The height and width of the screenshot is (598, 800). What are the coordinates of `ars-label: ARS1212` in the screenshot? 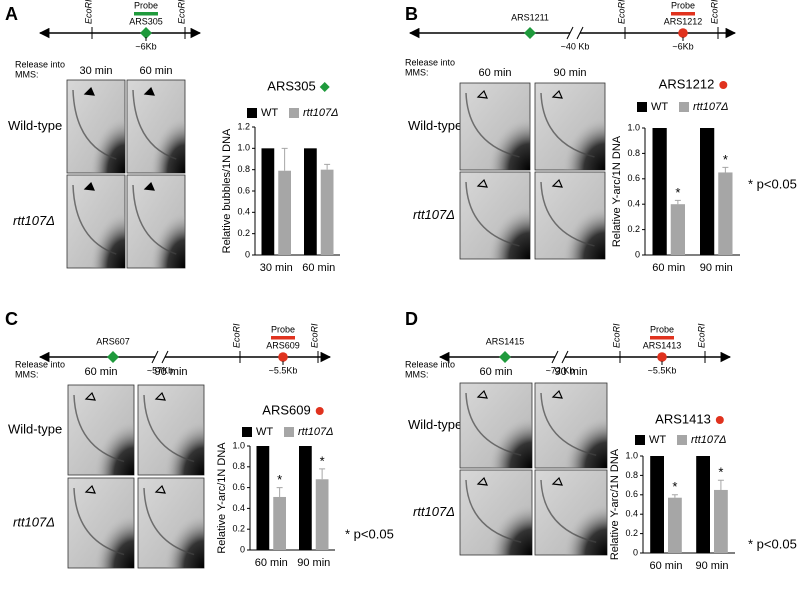 It's located at (683, 21).